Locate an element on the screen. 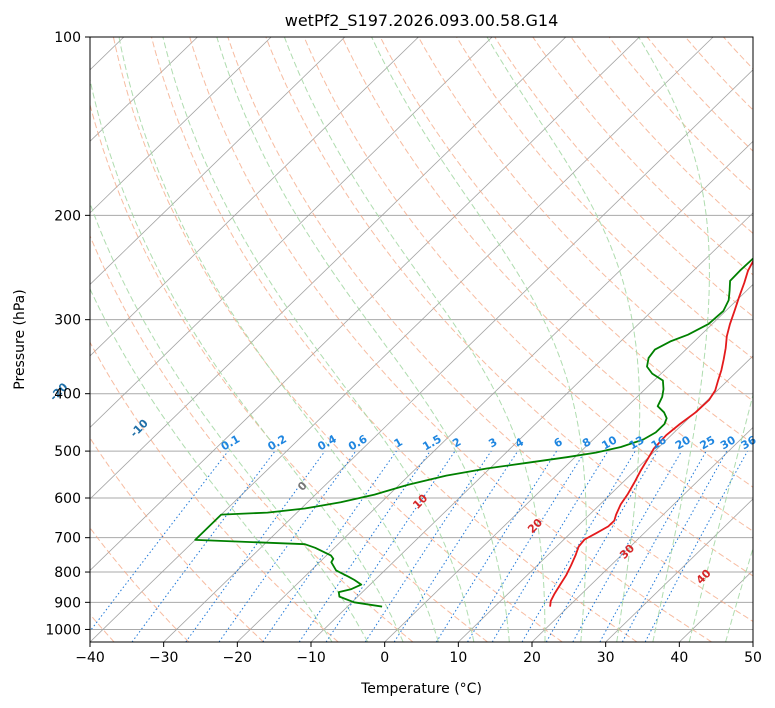  x-tick-label: 40 is located at coordinates (679, 658).